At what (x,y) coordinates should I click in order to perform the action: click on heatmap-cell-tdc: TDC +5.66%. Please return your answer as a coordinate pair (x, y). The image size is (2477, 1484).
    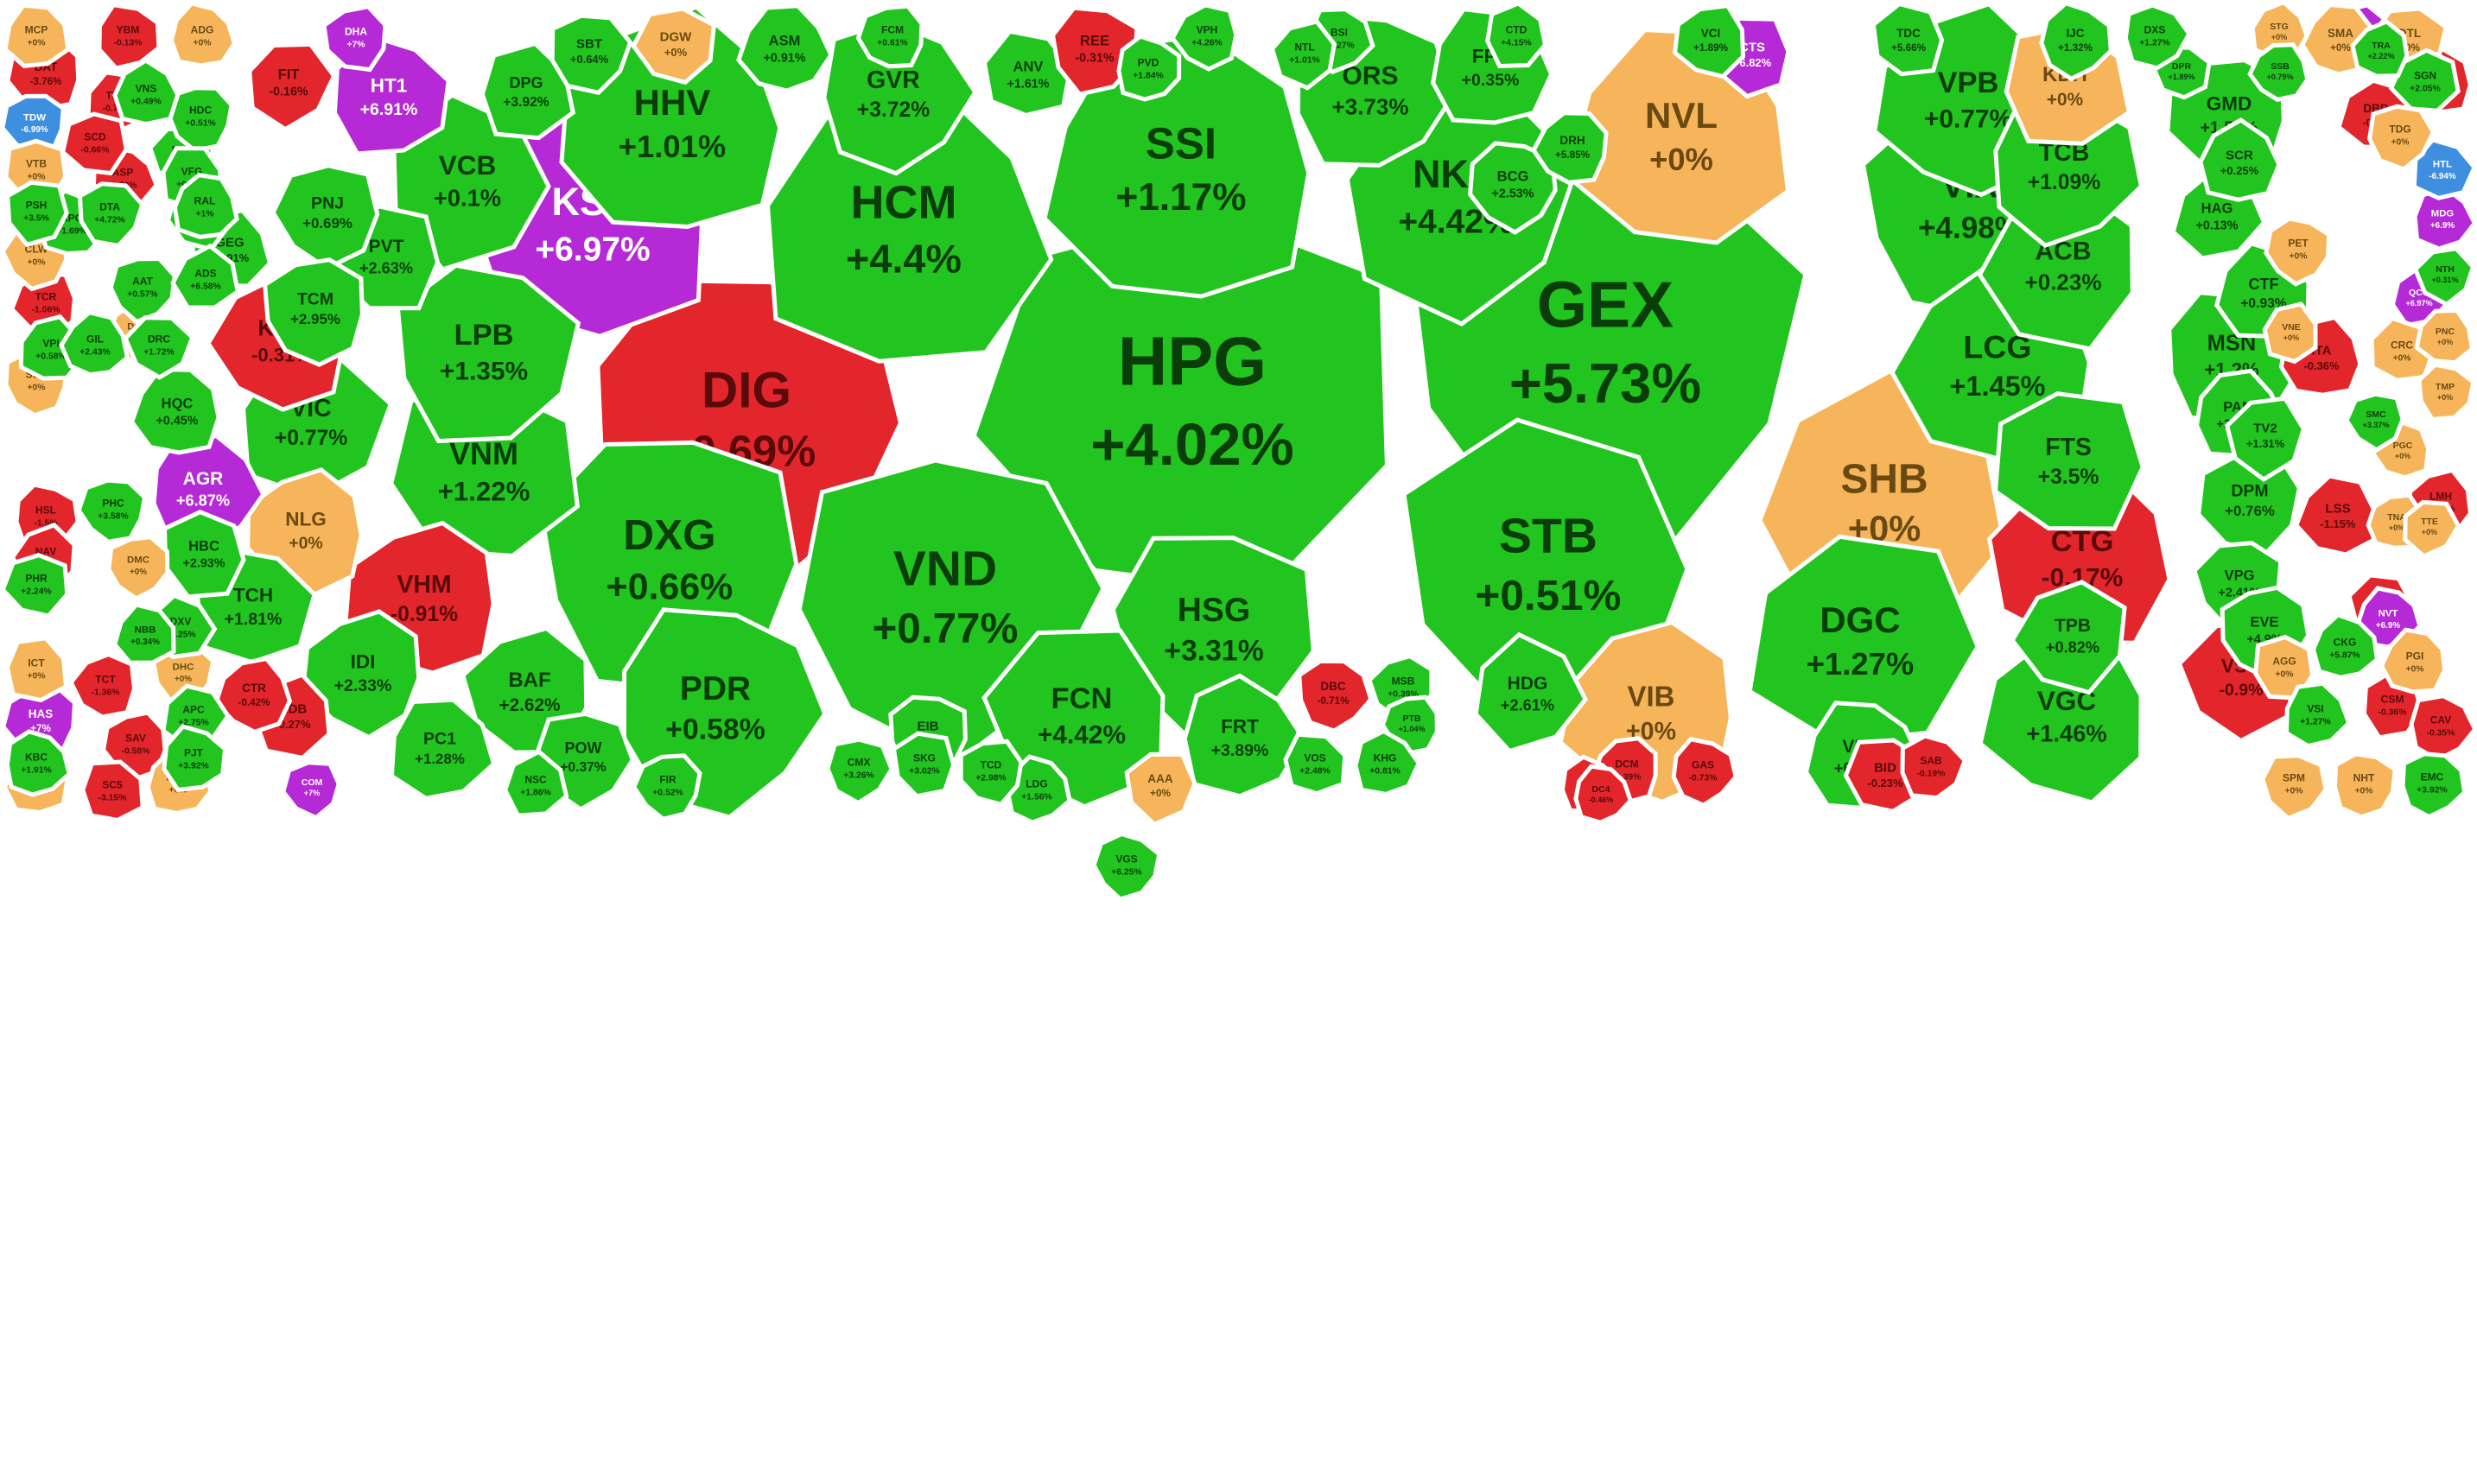
    Looking at the image, I should click on (1907, 39).